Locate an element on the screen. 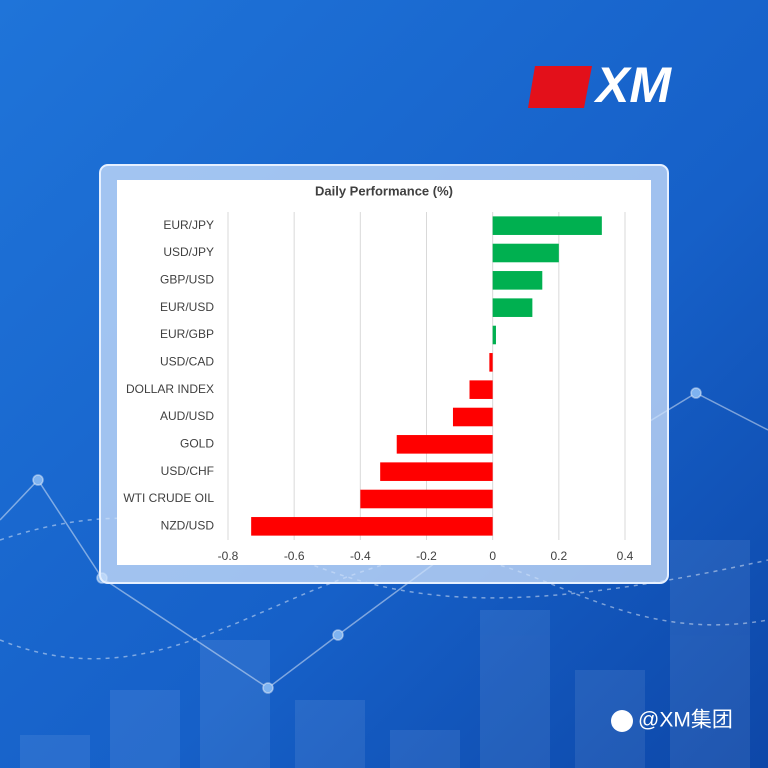  y-tick-label: DOLLAR INDEX is located at coordinates (170, 389).